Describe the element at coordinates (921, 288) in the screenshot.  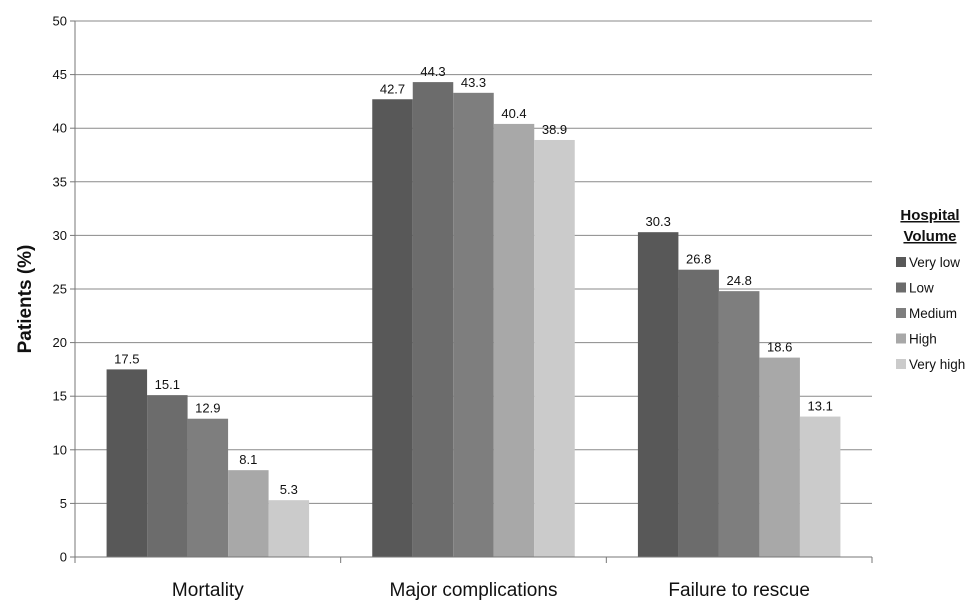
I see `legend-label: Low` at that location.